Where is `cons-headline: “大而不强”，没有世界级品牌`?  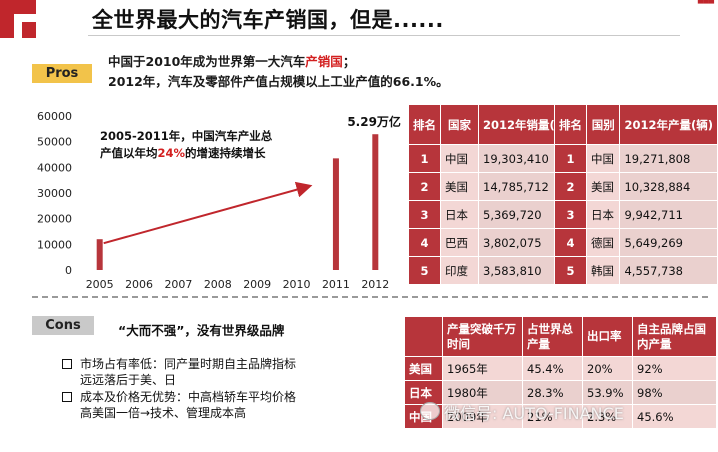 cons-headline: “大而不强”，没有世界级品牌 is located at coordinates (201, 330).